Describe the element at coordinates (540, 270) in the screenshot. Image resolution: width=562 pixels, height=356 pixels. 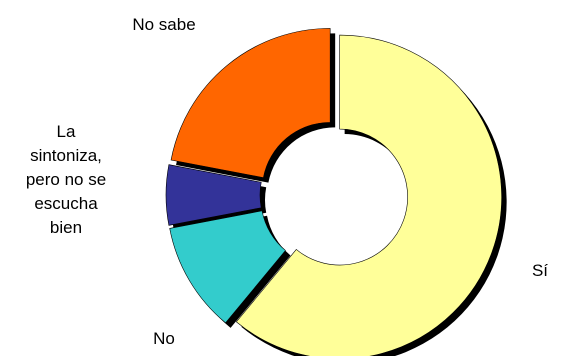
I see `slice-label-s: Sí` at that location.